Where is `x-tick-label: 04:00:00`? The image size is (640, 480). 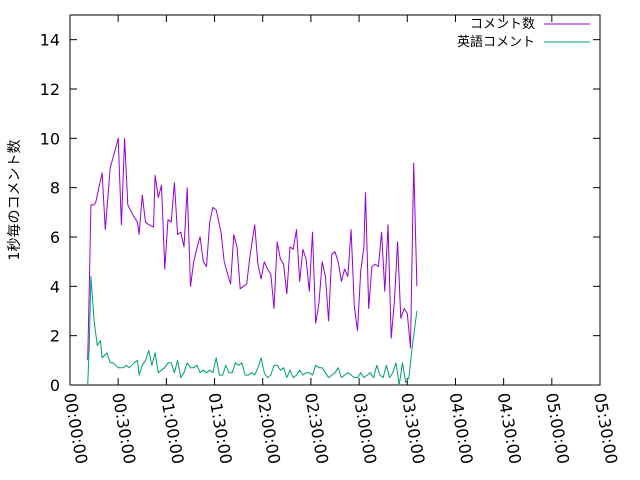
x-tick-label: 04:00:00 is located at coordinates (461, 428).